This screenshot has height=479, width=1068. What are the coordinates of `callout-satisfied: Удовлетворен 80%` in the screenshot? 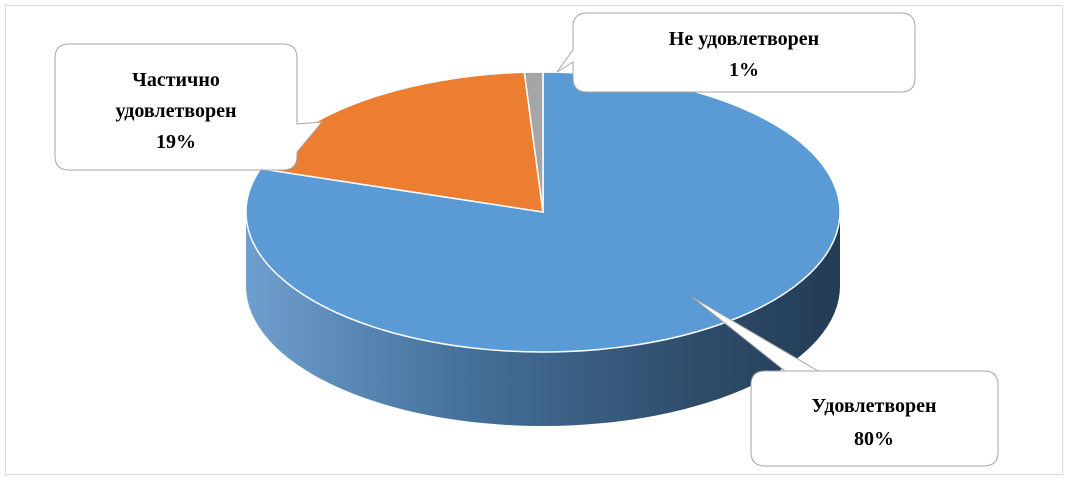 It's located at (845, 381).